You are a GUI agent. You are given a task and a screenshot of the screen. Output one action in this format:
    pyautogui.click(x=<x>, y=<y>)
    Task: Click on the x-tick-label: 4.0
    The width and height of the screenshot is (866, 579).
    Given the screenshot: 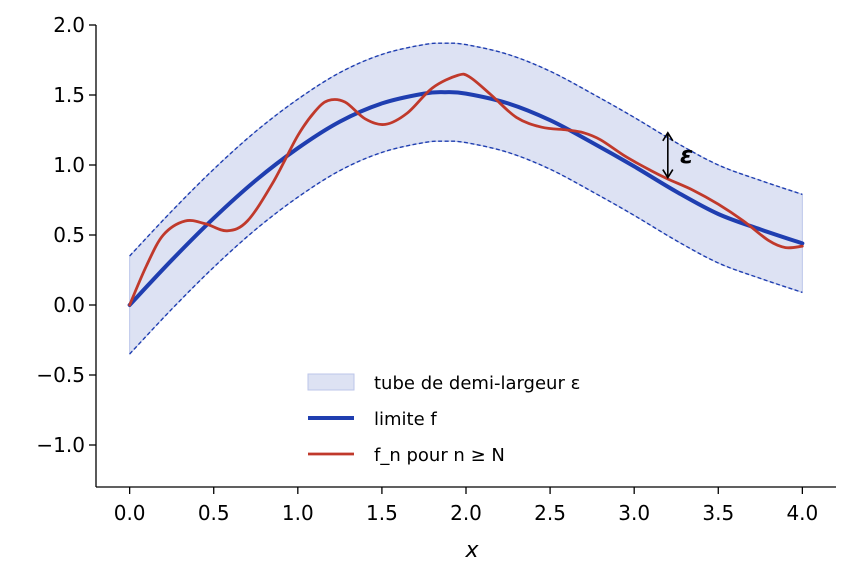 What is the action you would take?
    pyautogui.click(x=802, y=513)
    